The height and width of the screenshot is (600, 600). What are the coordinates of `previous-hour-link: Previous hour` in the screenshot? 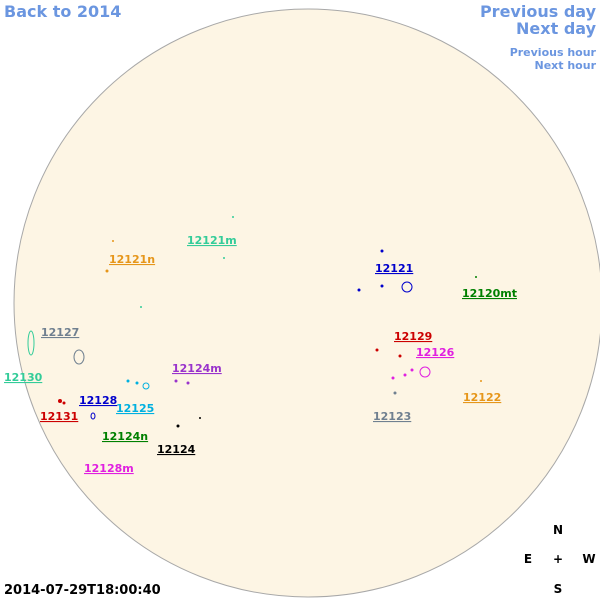 It's located at (553, 52).